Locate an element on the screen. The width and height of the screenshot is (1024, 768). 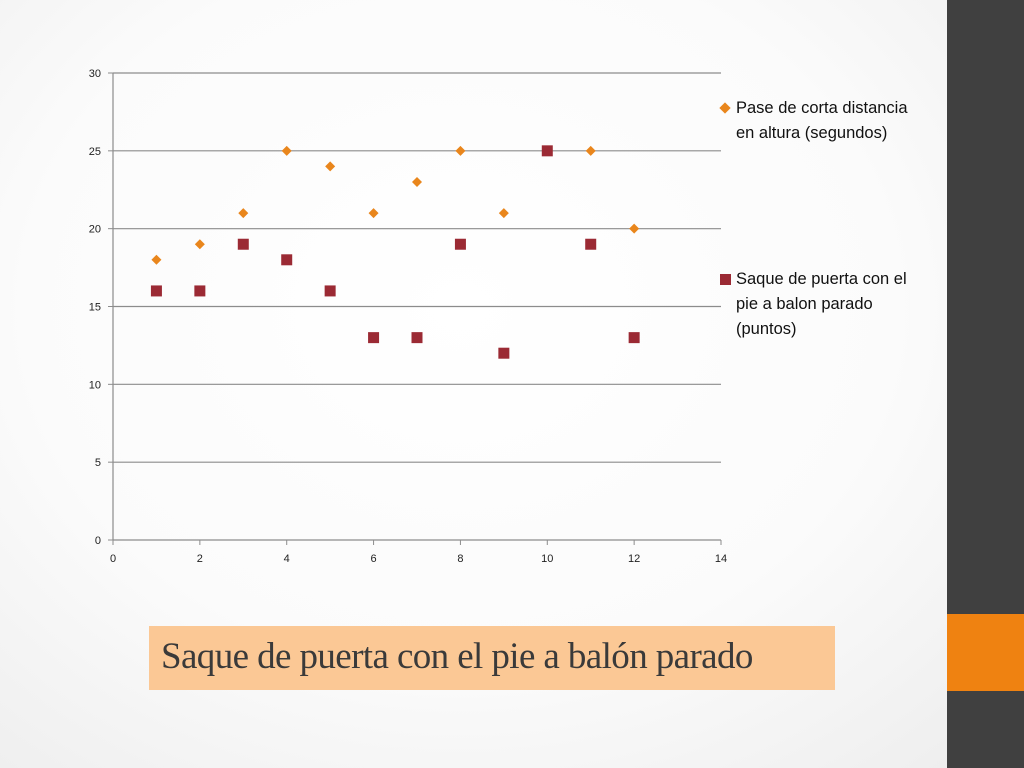
x-tick-label: 4 is located at coordinates (287, 559).